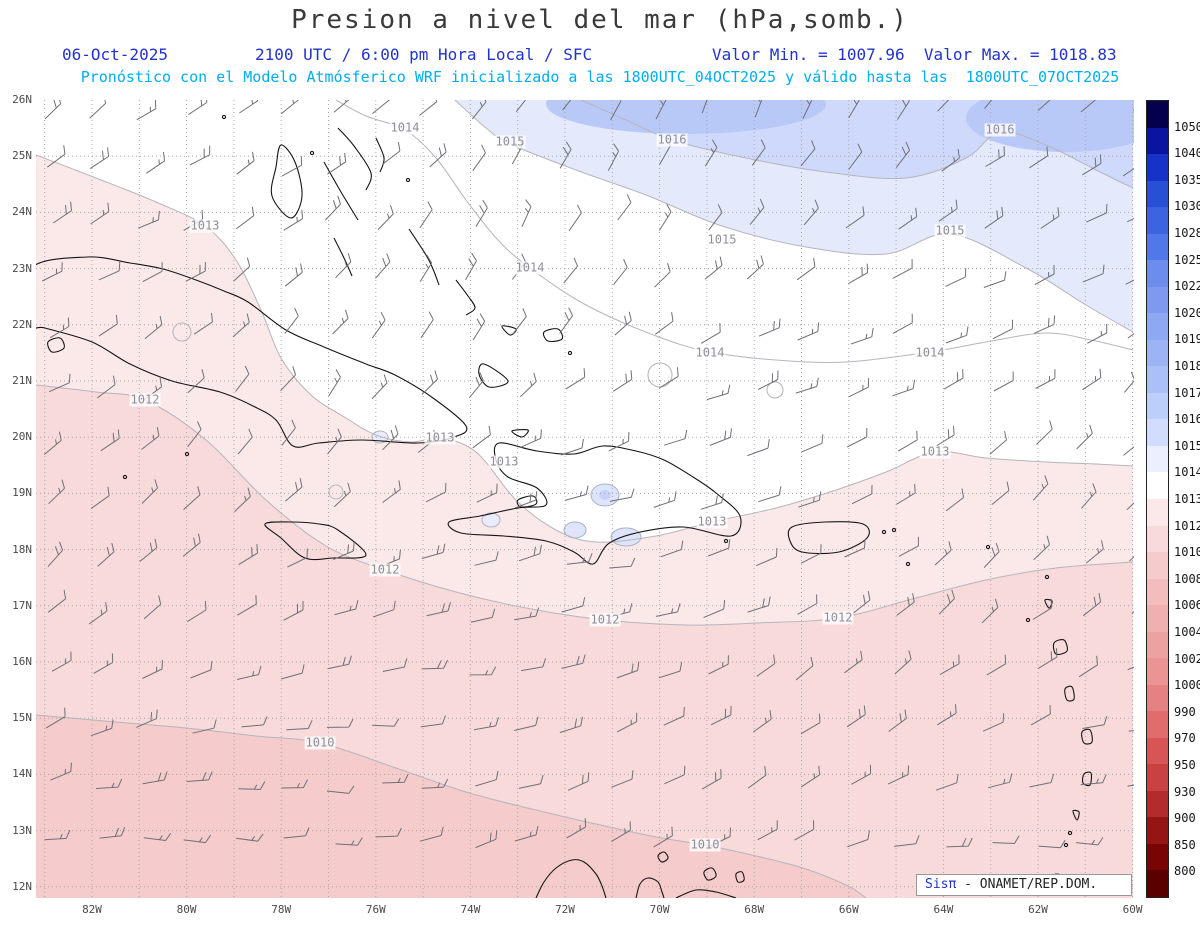 The height and width of the screenshot is (927, 1200). Describe the element at coordinates (705, 844) in the screenshot. I see `contour-label: 1010` at that location.